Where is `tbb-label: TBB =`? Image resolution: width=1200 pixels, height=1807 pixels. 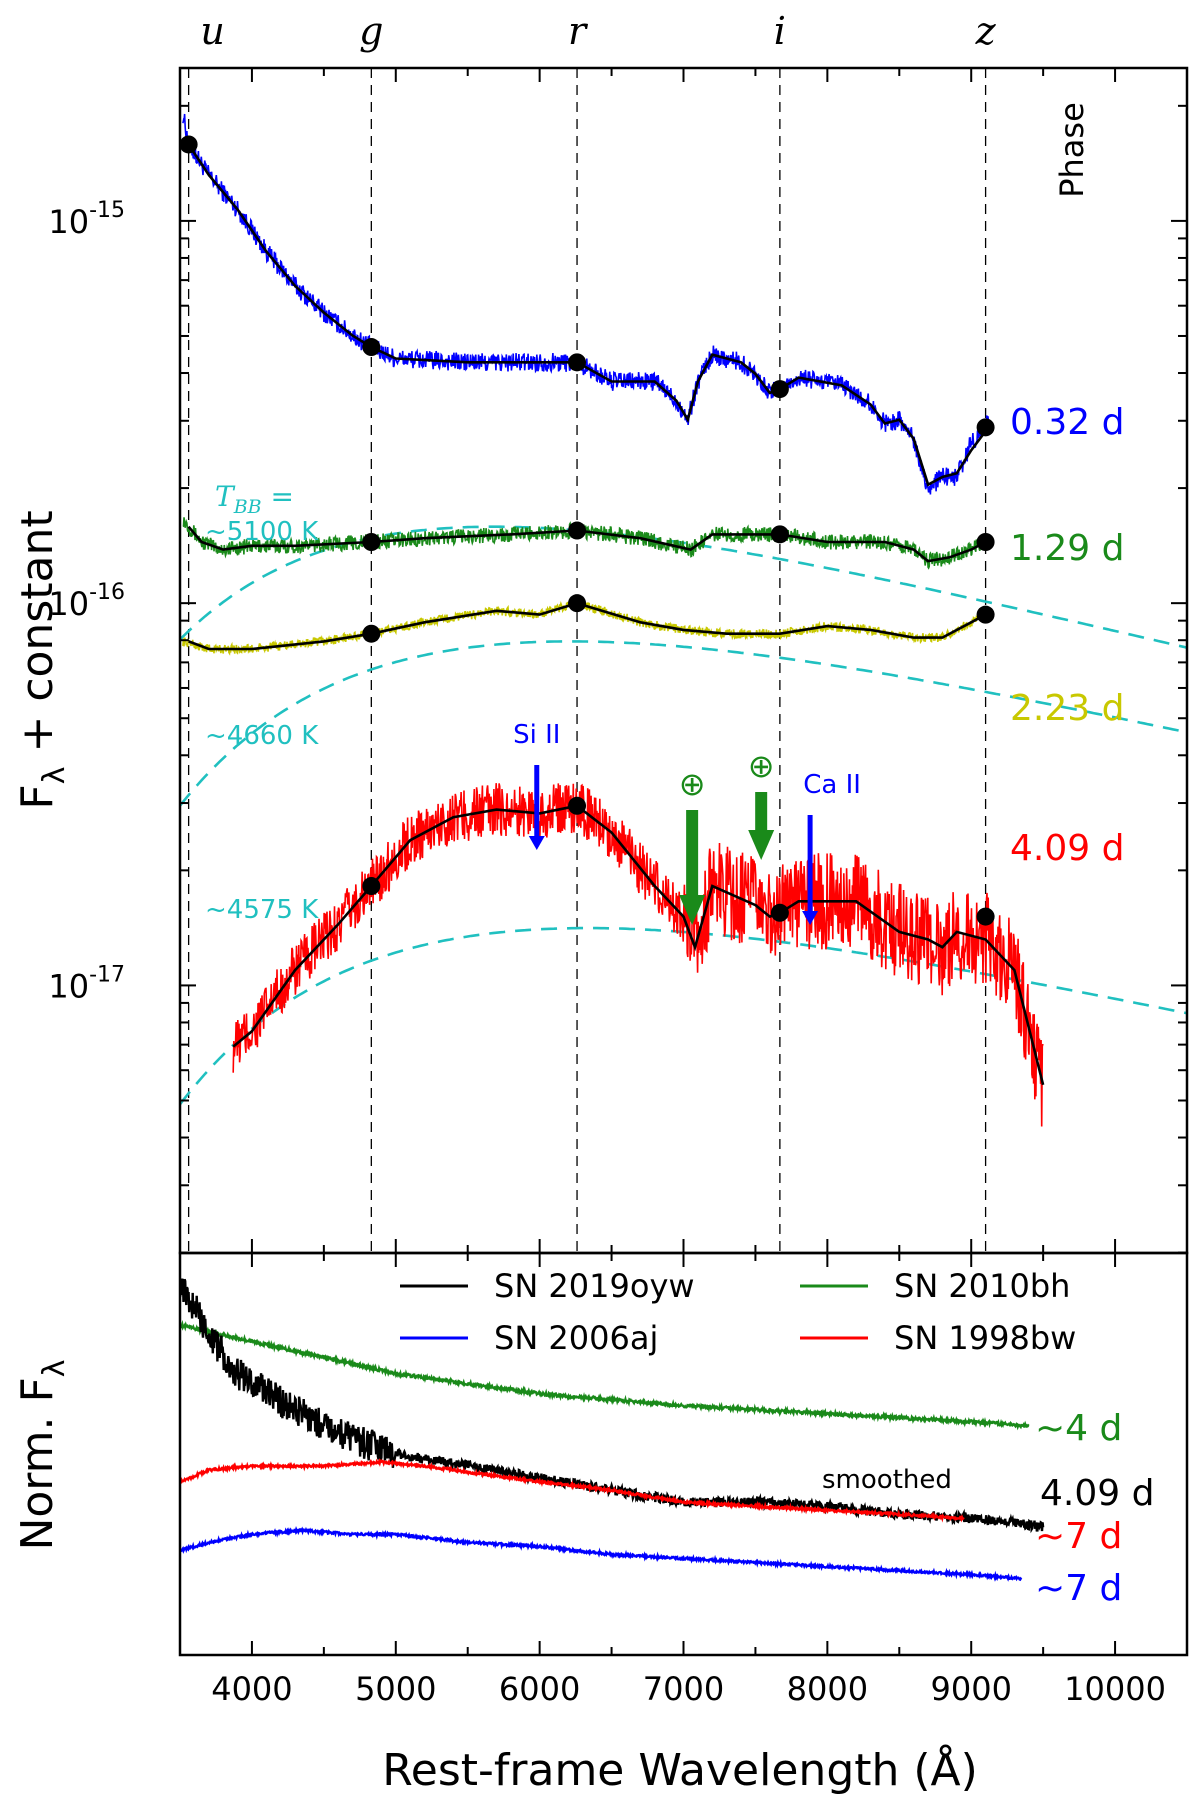 tbb-label: TBB = is located at coordinates (254, 499).